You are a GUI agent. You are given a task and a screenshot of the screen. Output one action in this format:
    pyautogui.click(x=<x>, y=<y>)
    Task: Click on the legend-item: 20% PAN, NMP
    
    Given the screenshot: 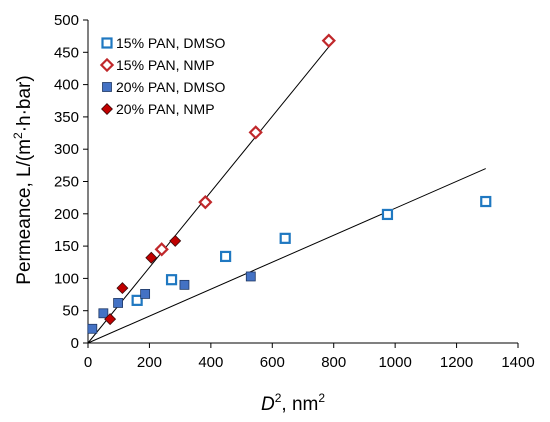 What is the action you would take?
    pyautogui.click(x=158, y=109)
    